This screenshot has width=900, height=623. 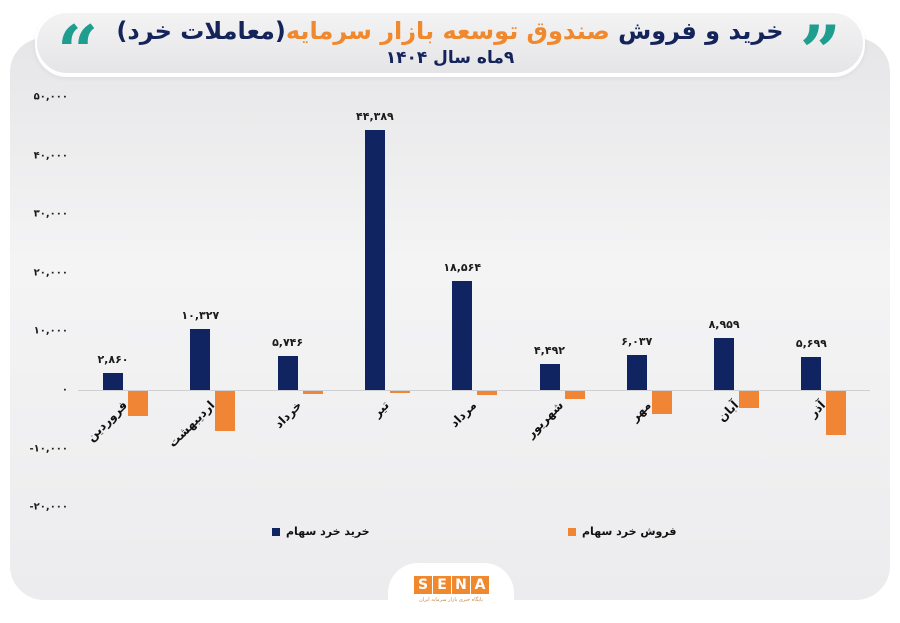 I want to click on logo-letter: E, so click(x=442, y=585).